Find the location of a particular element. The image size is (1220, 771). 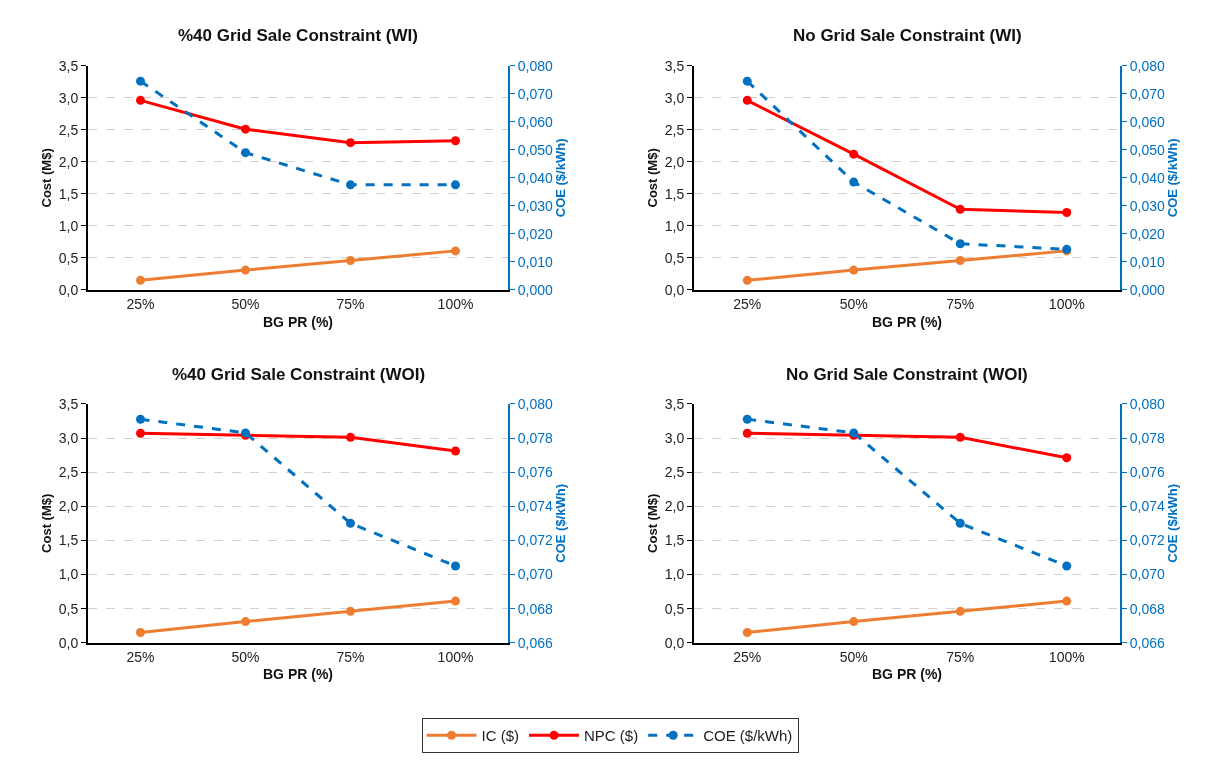

y2-tick-label: 0,068 is located at coordinates (1147, 608).